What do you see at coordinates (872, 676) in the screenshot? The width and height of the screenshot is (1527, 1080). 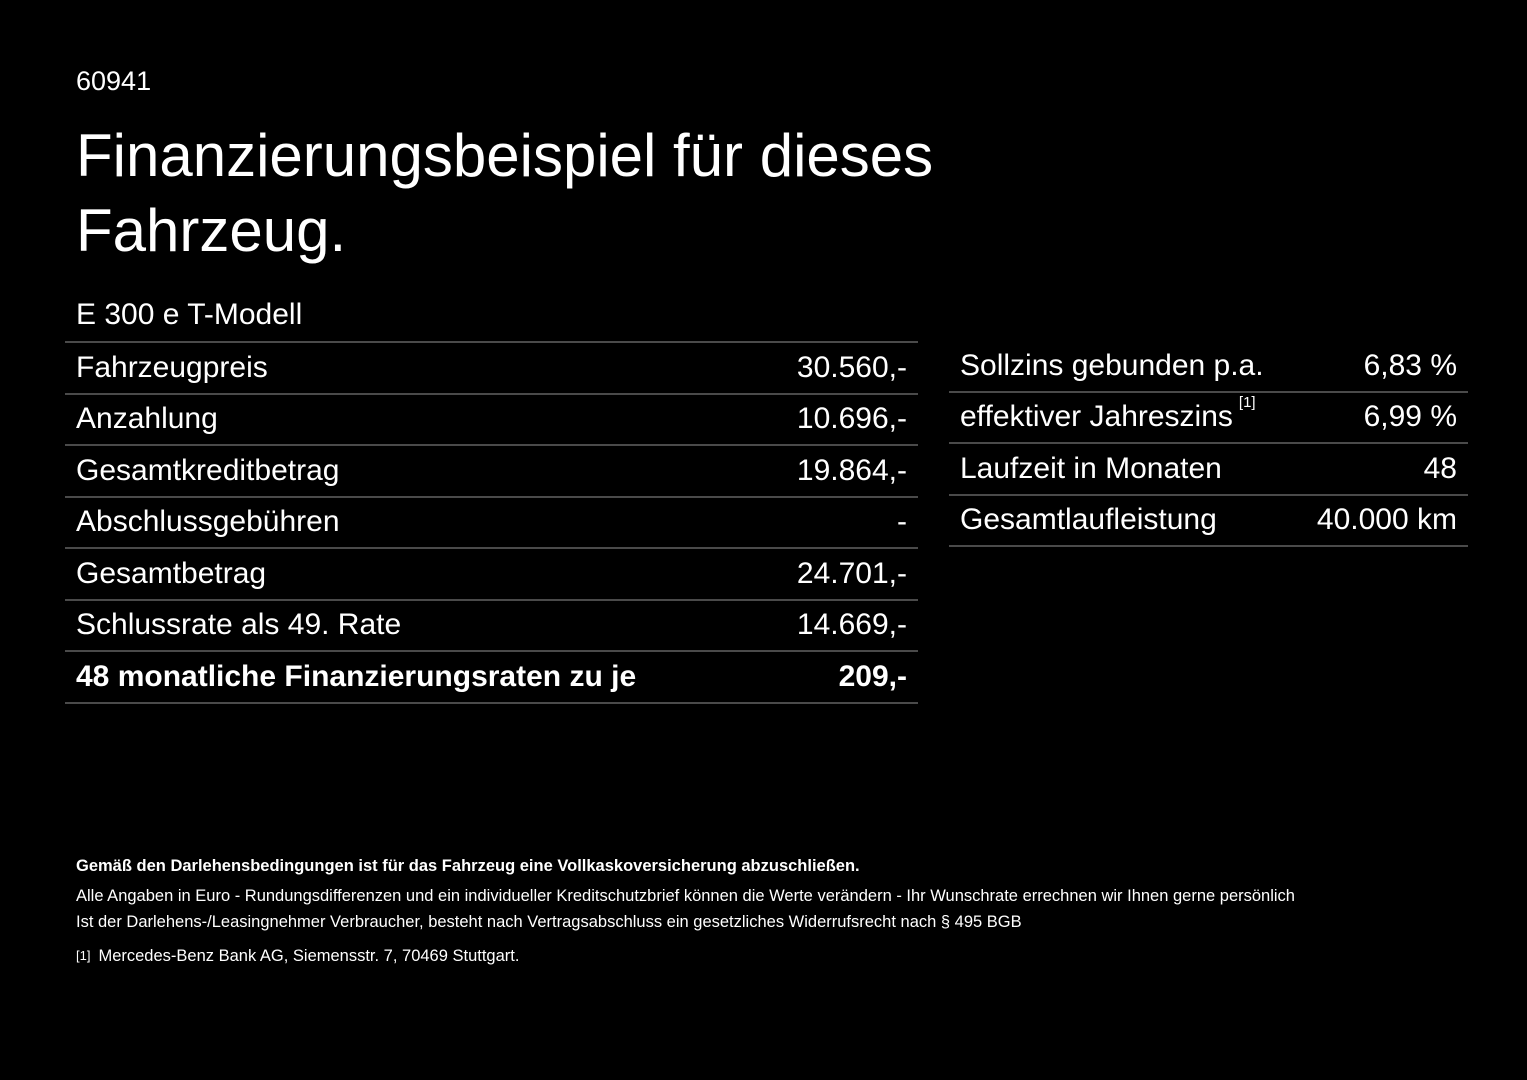 I see `row-value: 209,-` at bounding box center [872, 676].